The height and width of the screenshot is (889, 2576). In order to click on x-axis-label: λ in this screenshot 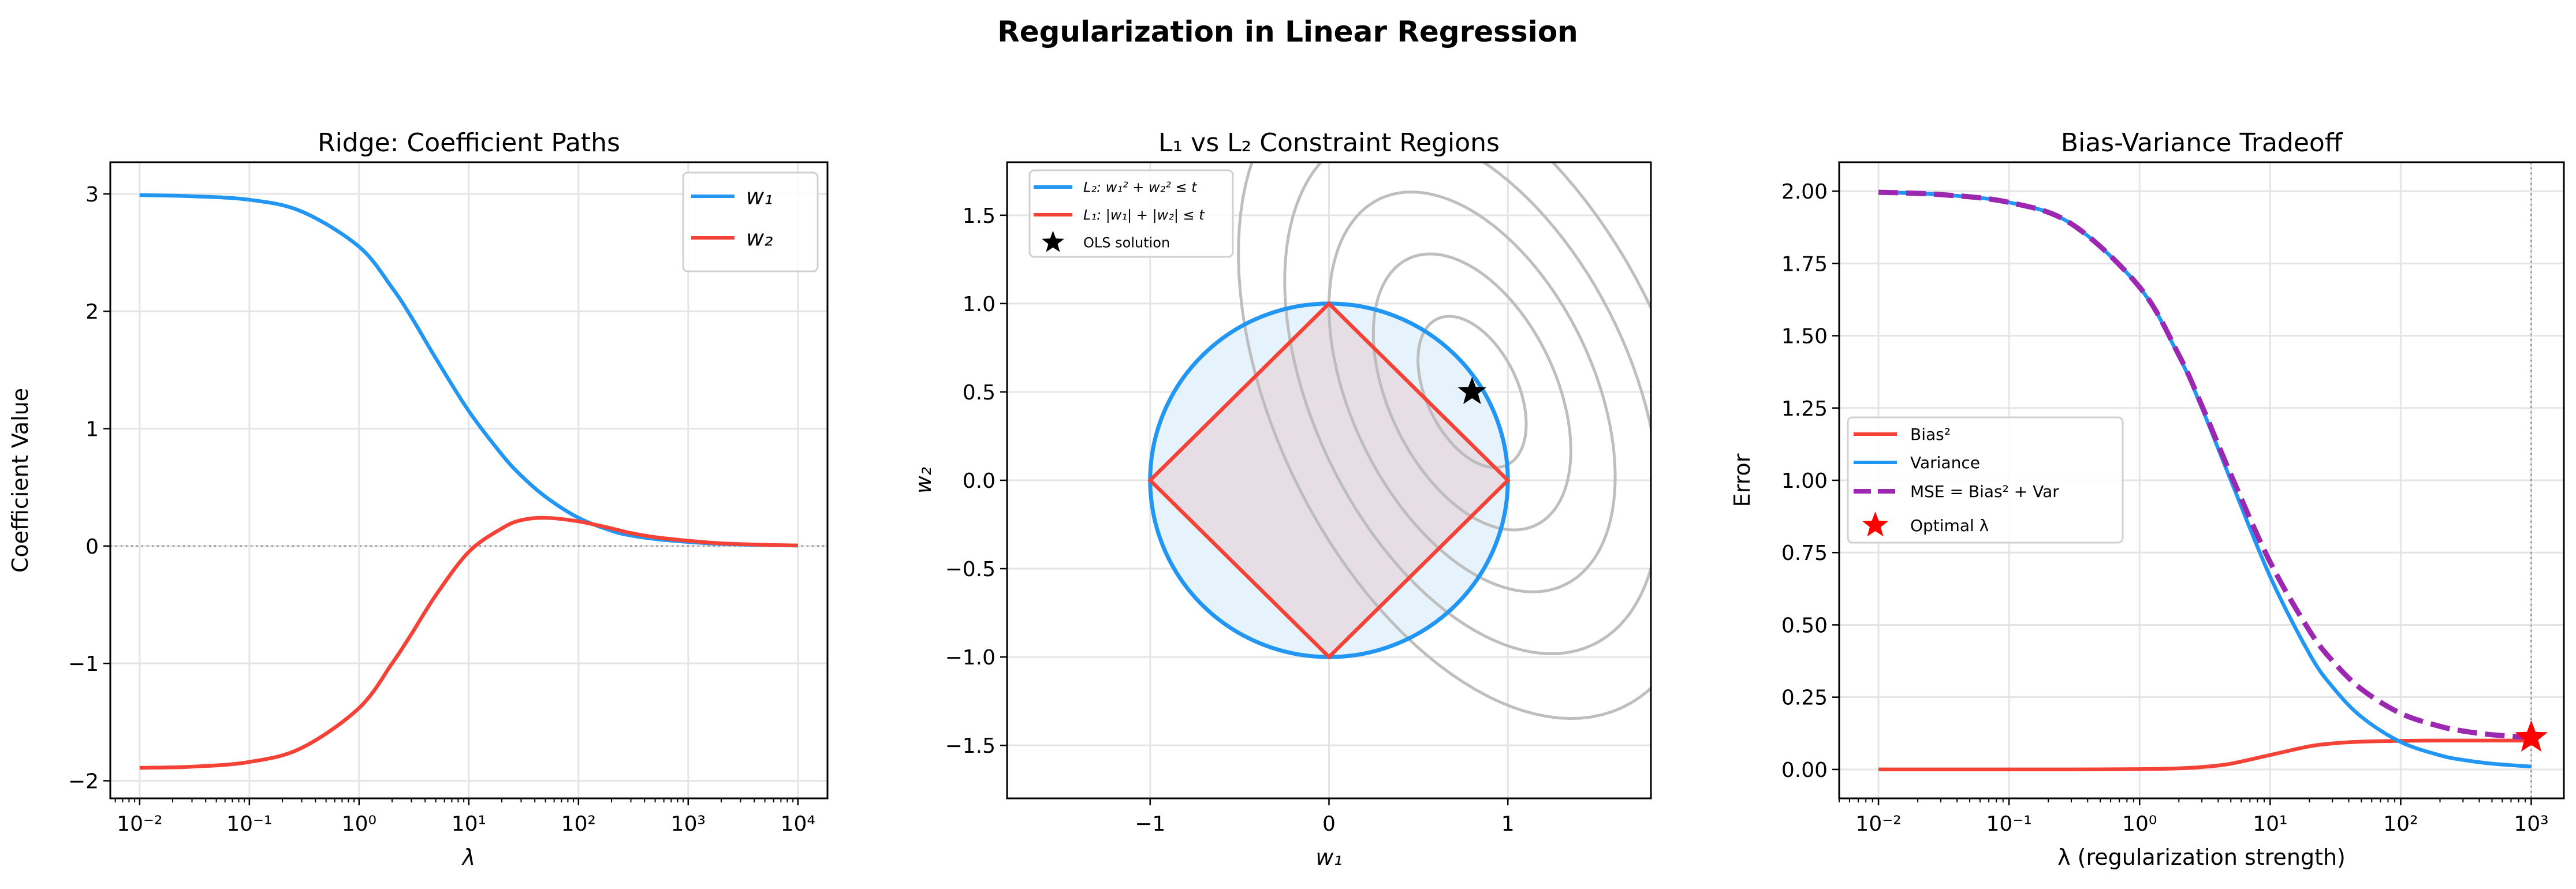, I will do `click(469, 858)`.